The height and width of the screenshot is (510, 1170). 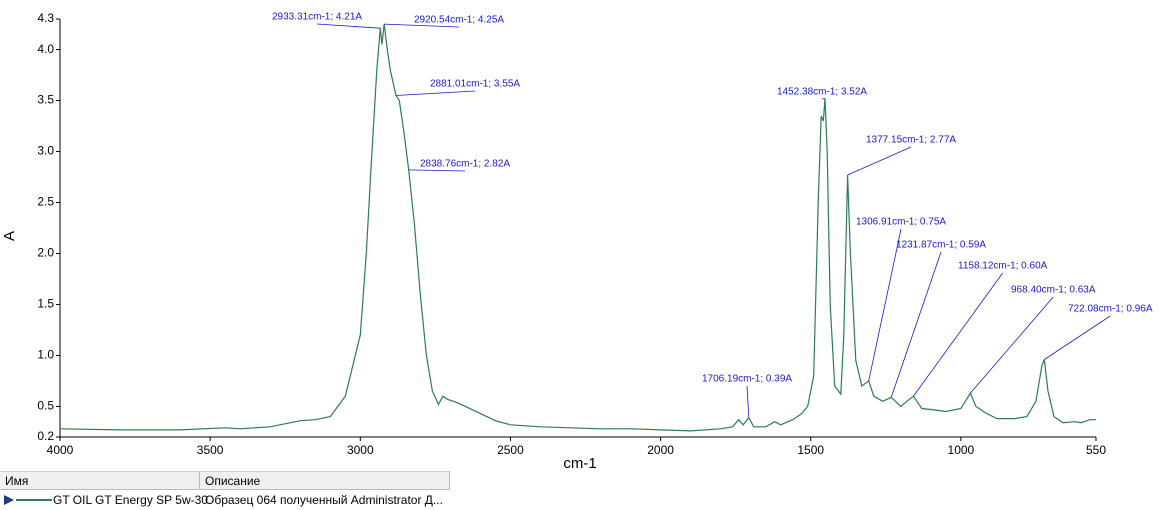 I want to click on annotation-label: 1306.91cm-1; 0.75A, so click(x=901, y=222).